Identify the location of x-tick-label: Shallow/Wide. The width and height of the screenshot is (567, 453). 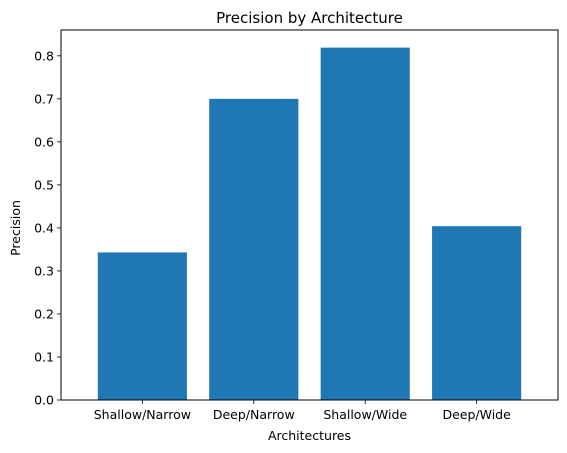
(365, 414).